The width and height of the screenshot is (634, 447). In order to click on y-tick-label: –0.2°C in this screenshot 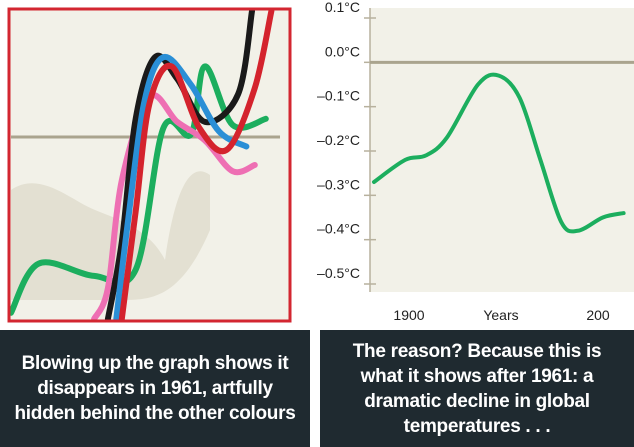, I will do `click(338, 140)`.